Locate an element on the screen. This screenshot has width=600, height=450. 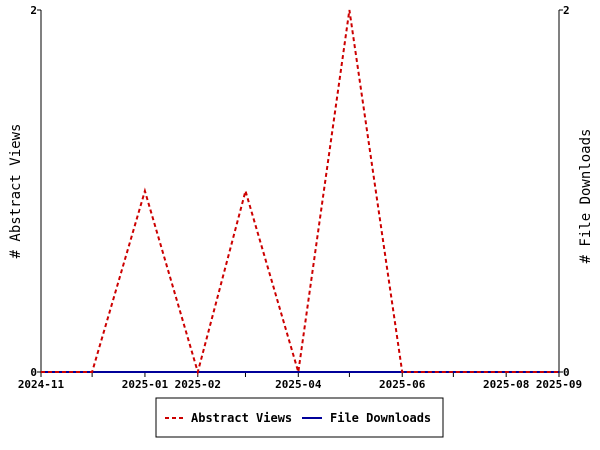
legend-box is located at coordinates (299, 417).